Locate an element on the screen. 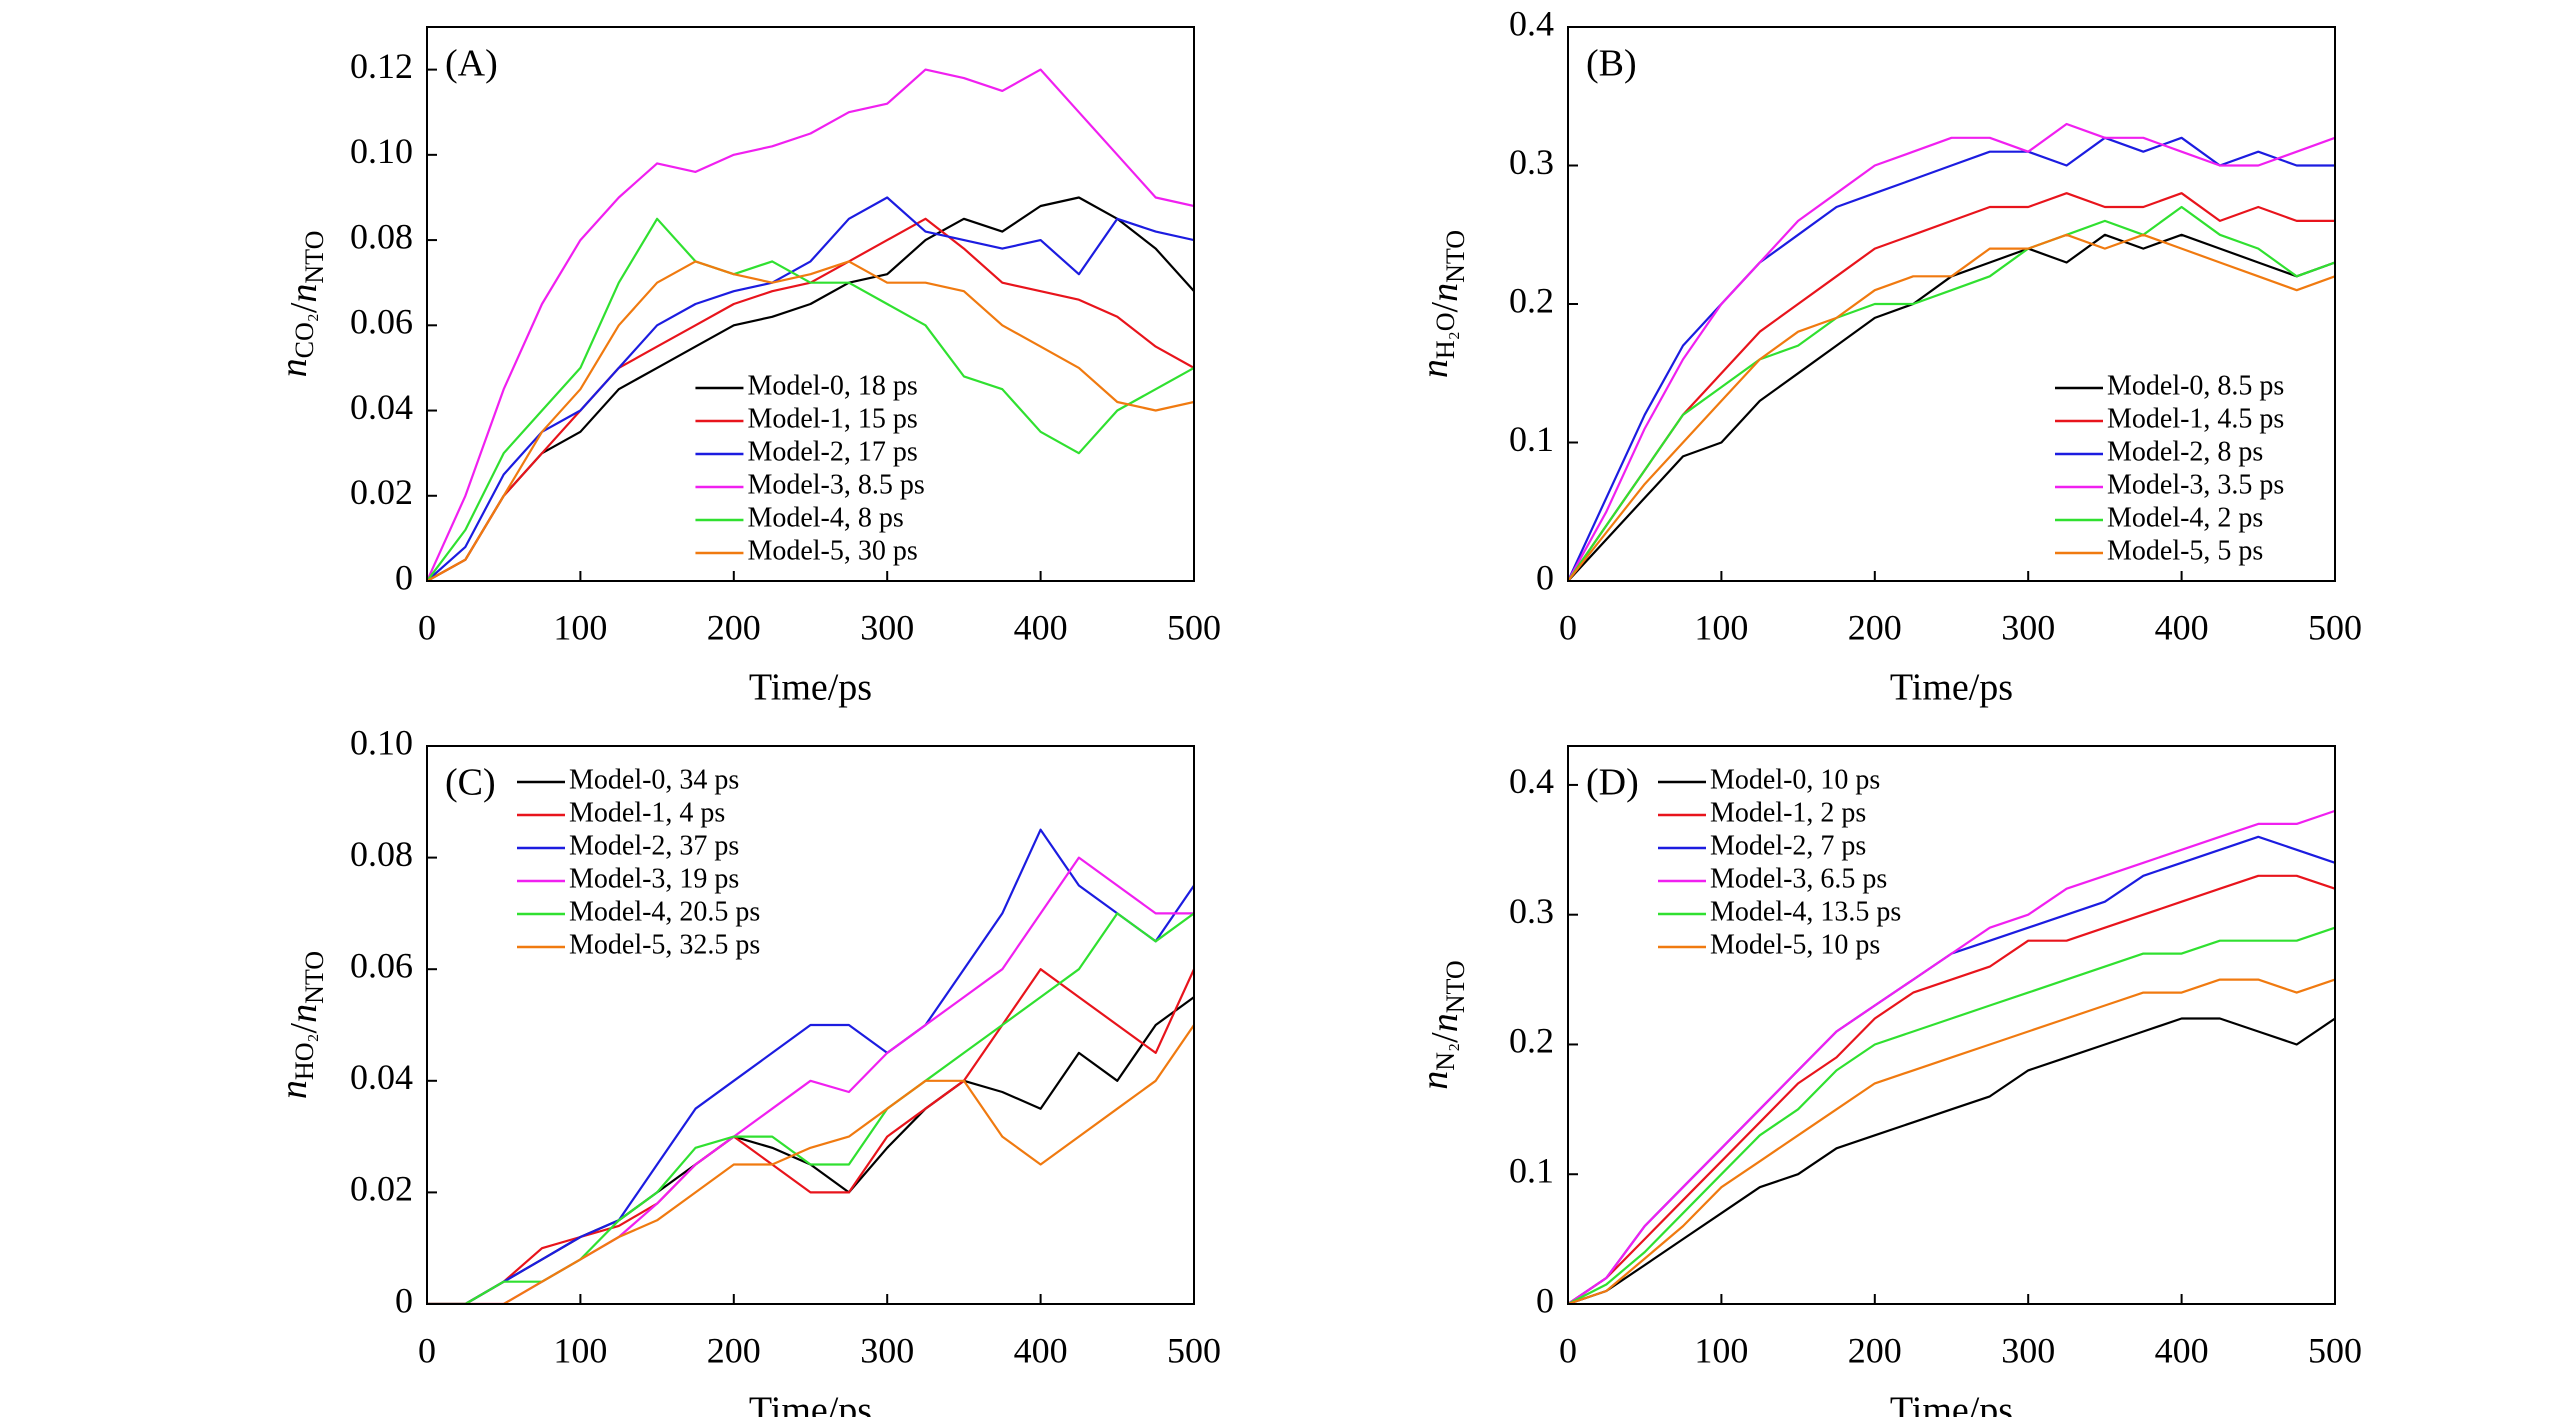 Image resolution: width=2567 pixels, height=1417 pixels. y-tick-label: 0.3 is located at coordinates (1531, 911).